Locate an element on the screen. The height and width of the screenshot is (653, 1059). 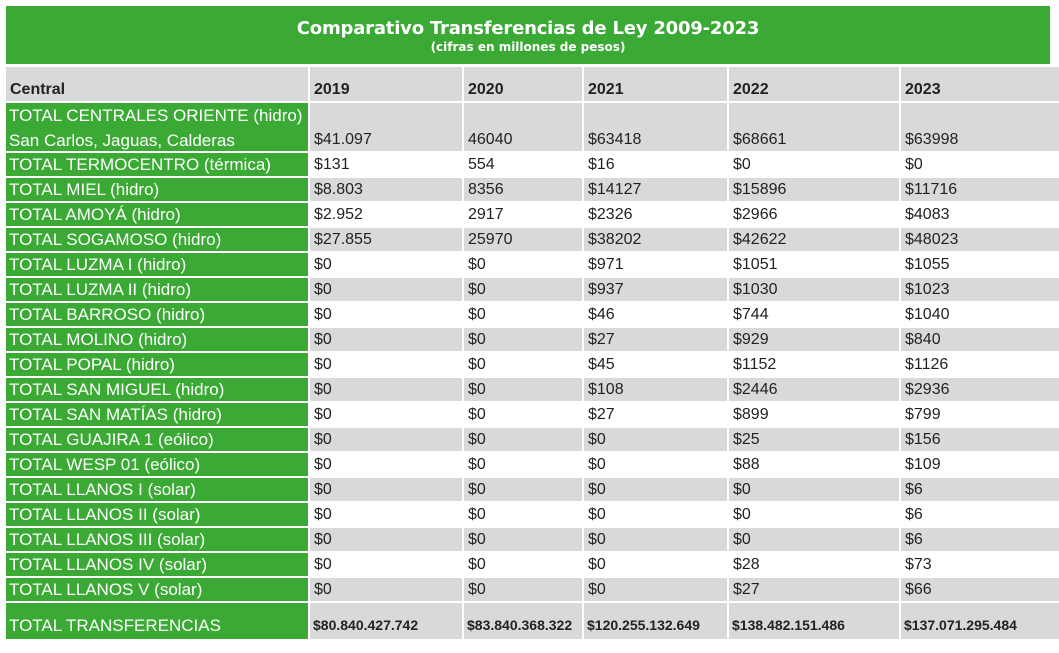
table-cell: $42622 is located at coordinates (814, 239).